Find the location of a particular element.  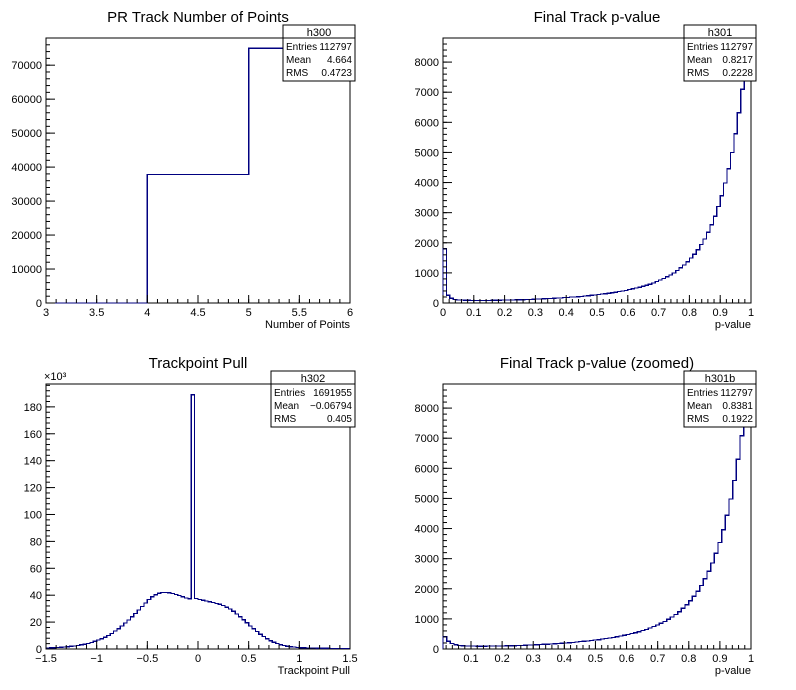

y-tick-label: 120 is located at coordinates (33, 489).